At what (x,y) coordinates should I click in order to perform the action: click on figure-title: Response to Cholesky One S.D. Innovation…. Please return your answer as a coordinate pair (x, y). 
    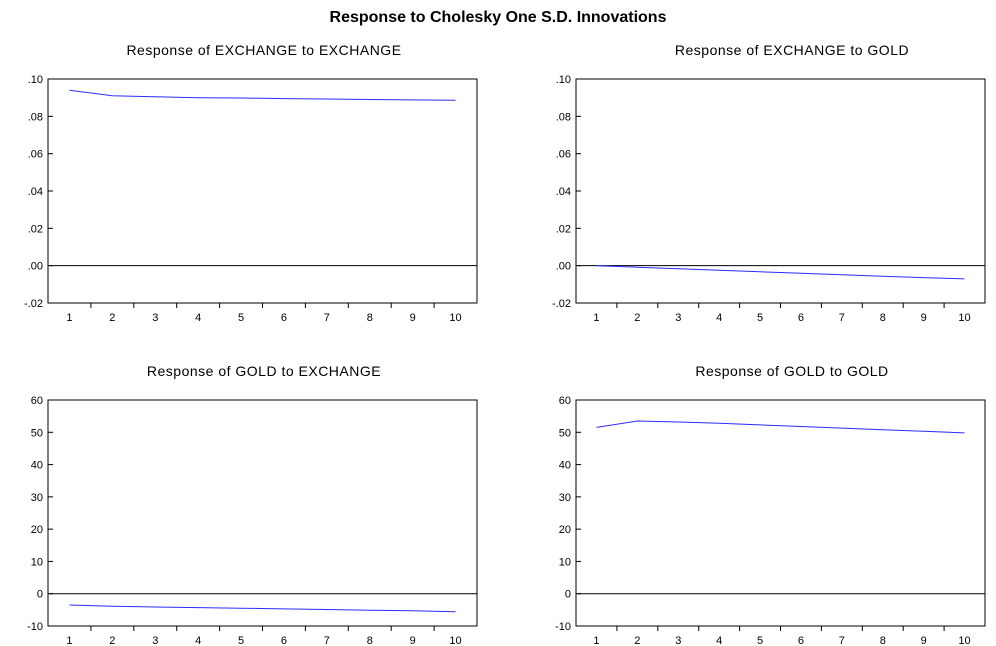
    Looking at the image, I should click on (498, 17).